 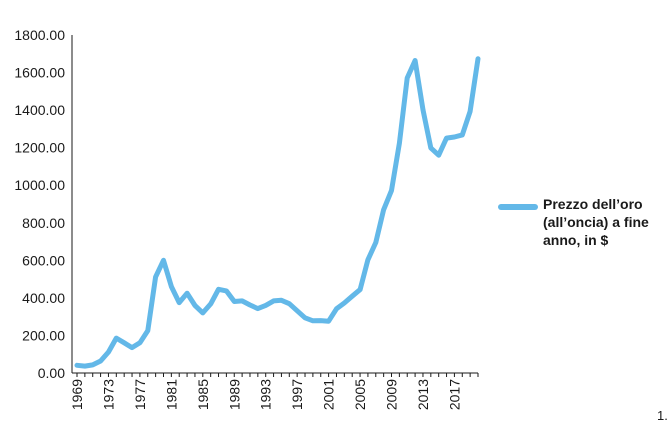 What do you see at coordinates (43, 298) in the screenshot?
I see `y-tick-label: 400.00` at bounding box center [43, 298].